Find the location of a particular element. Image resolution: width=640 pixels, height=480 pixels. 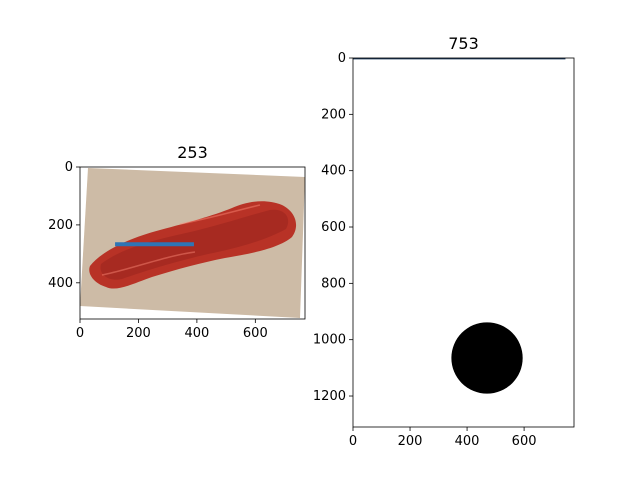

left-axes-frame is located at coordinates (192, 243).